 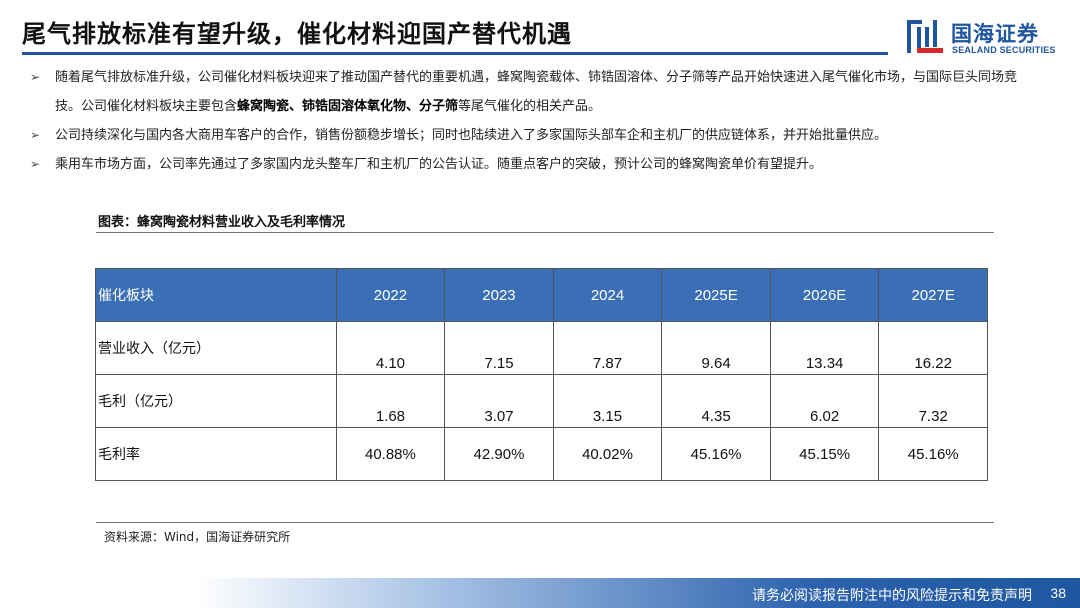 What do you see at coordinates (607, 401) in the screenshot?
I see `table-cell: 3.15` at bounding box center [607, 401].